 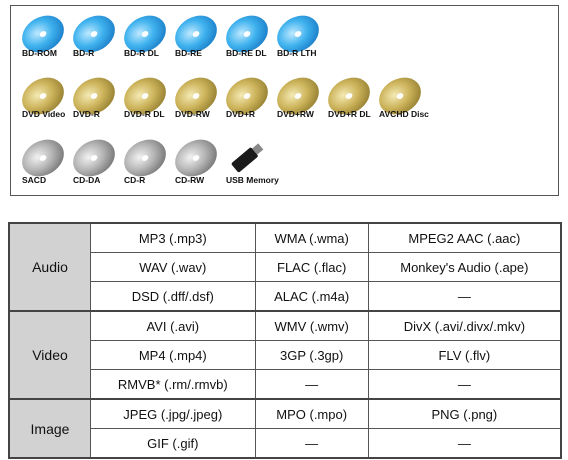 What do you see at coordinates (246, 53) in the screenshot?
I see `media-label: BD-RE DL` at bounding box center [246, 53].